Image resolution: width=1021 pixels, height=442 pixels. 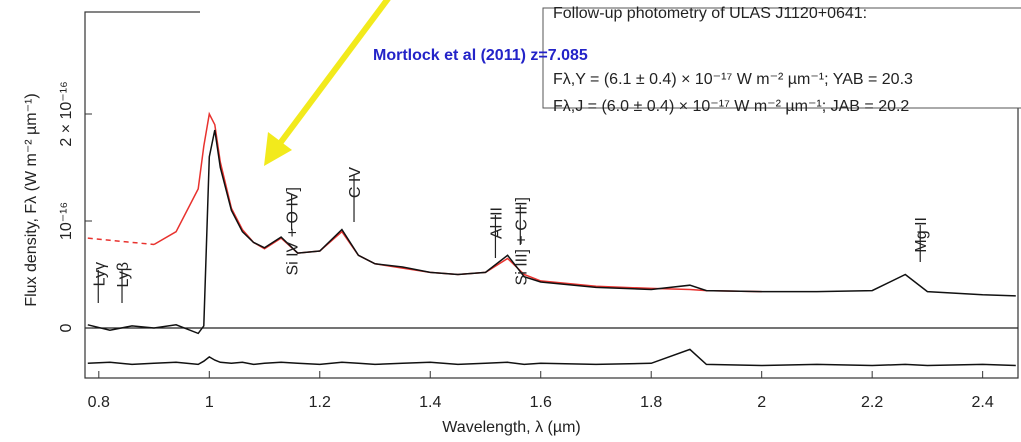 What do you see at coordinates (123, 275) in the screenshot?
I see `line-id-label: Lyβ` at bounding box center [123, 275].